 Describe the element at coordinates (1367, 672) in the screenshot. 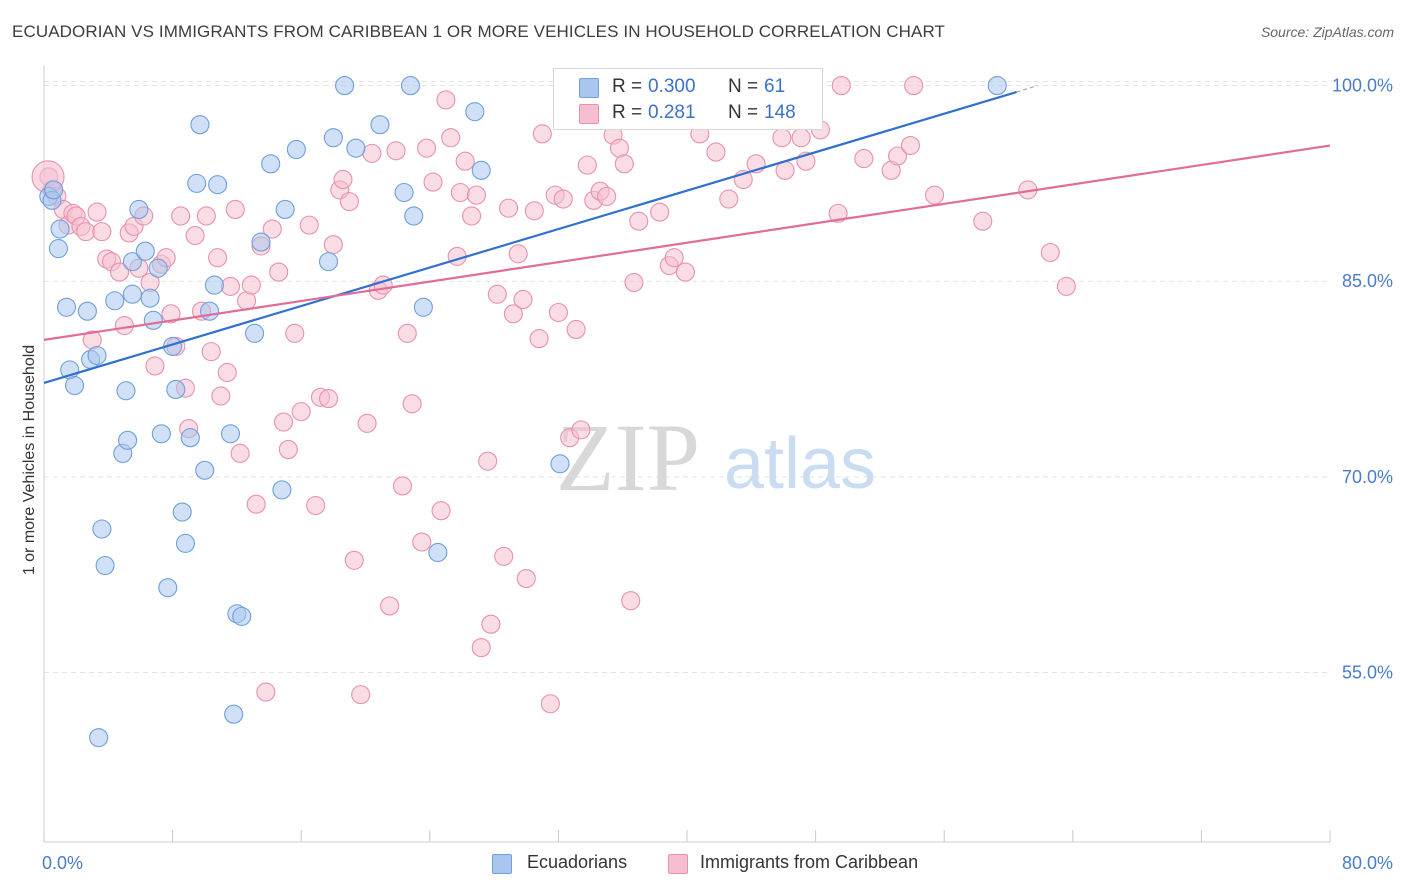

I see `y-tick-label: 55.0%` at that location.